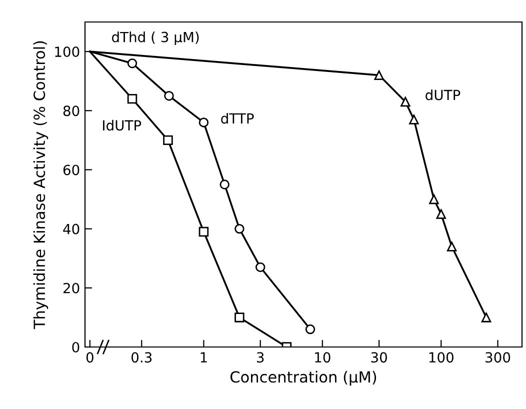 The width and height of the screenshot is (526, 409). Describe the element at coordinates (76, 347) in the screenshot. I see `y-tick-label: 0` at that location.